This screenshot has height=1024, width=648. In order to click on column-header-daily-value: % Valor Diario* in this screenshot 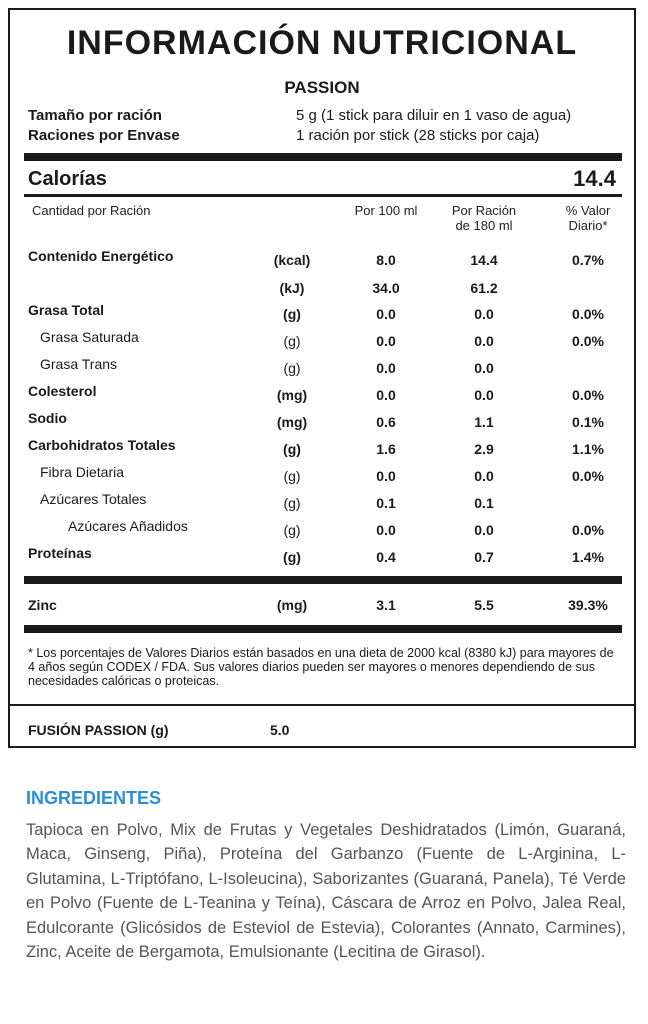, I will do `click(588, 218)`.